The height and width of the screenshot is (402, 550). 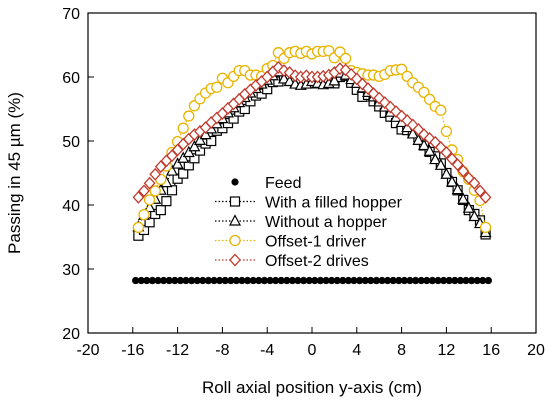 What do you see at coordinates (447, 350) in the screenshot?
I see `x-tick-label: 12` at bounding box center [447, 350].